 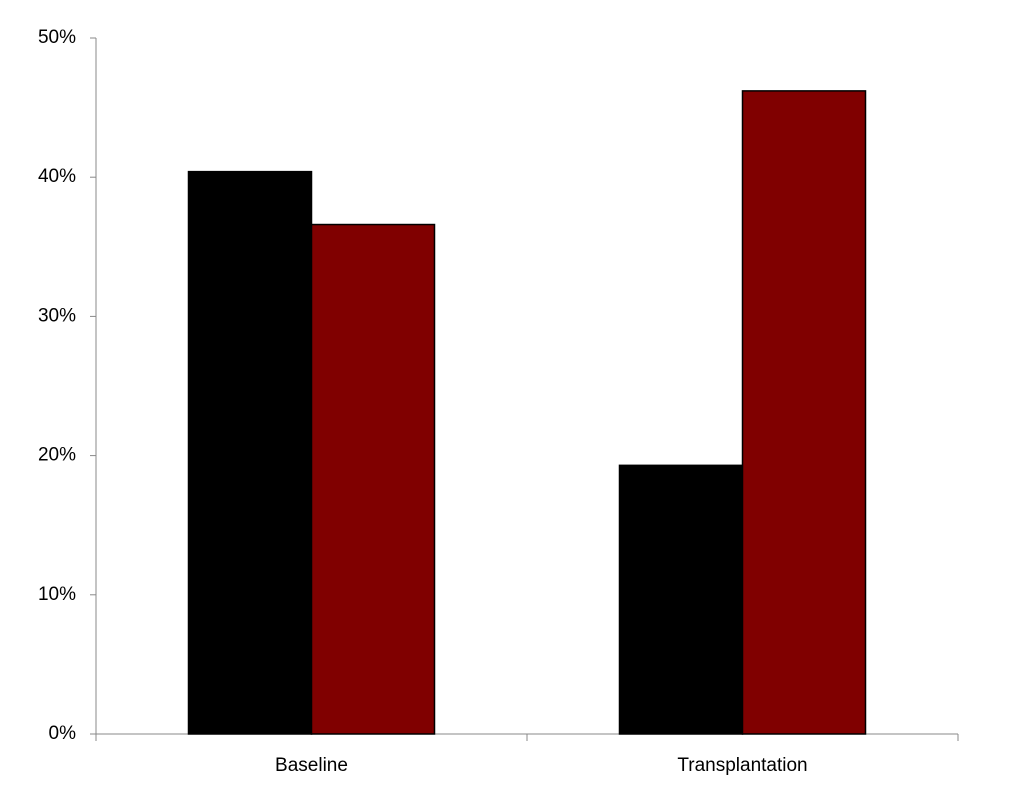 What do you see at coordinates (57, 594) in the screenshot?
I see `y-tick-label: 10%` at bounding box center [57, 594].